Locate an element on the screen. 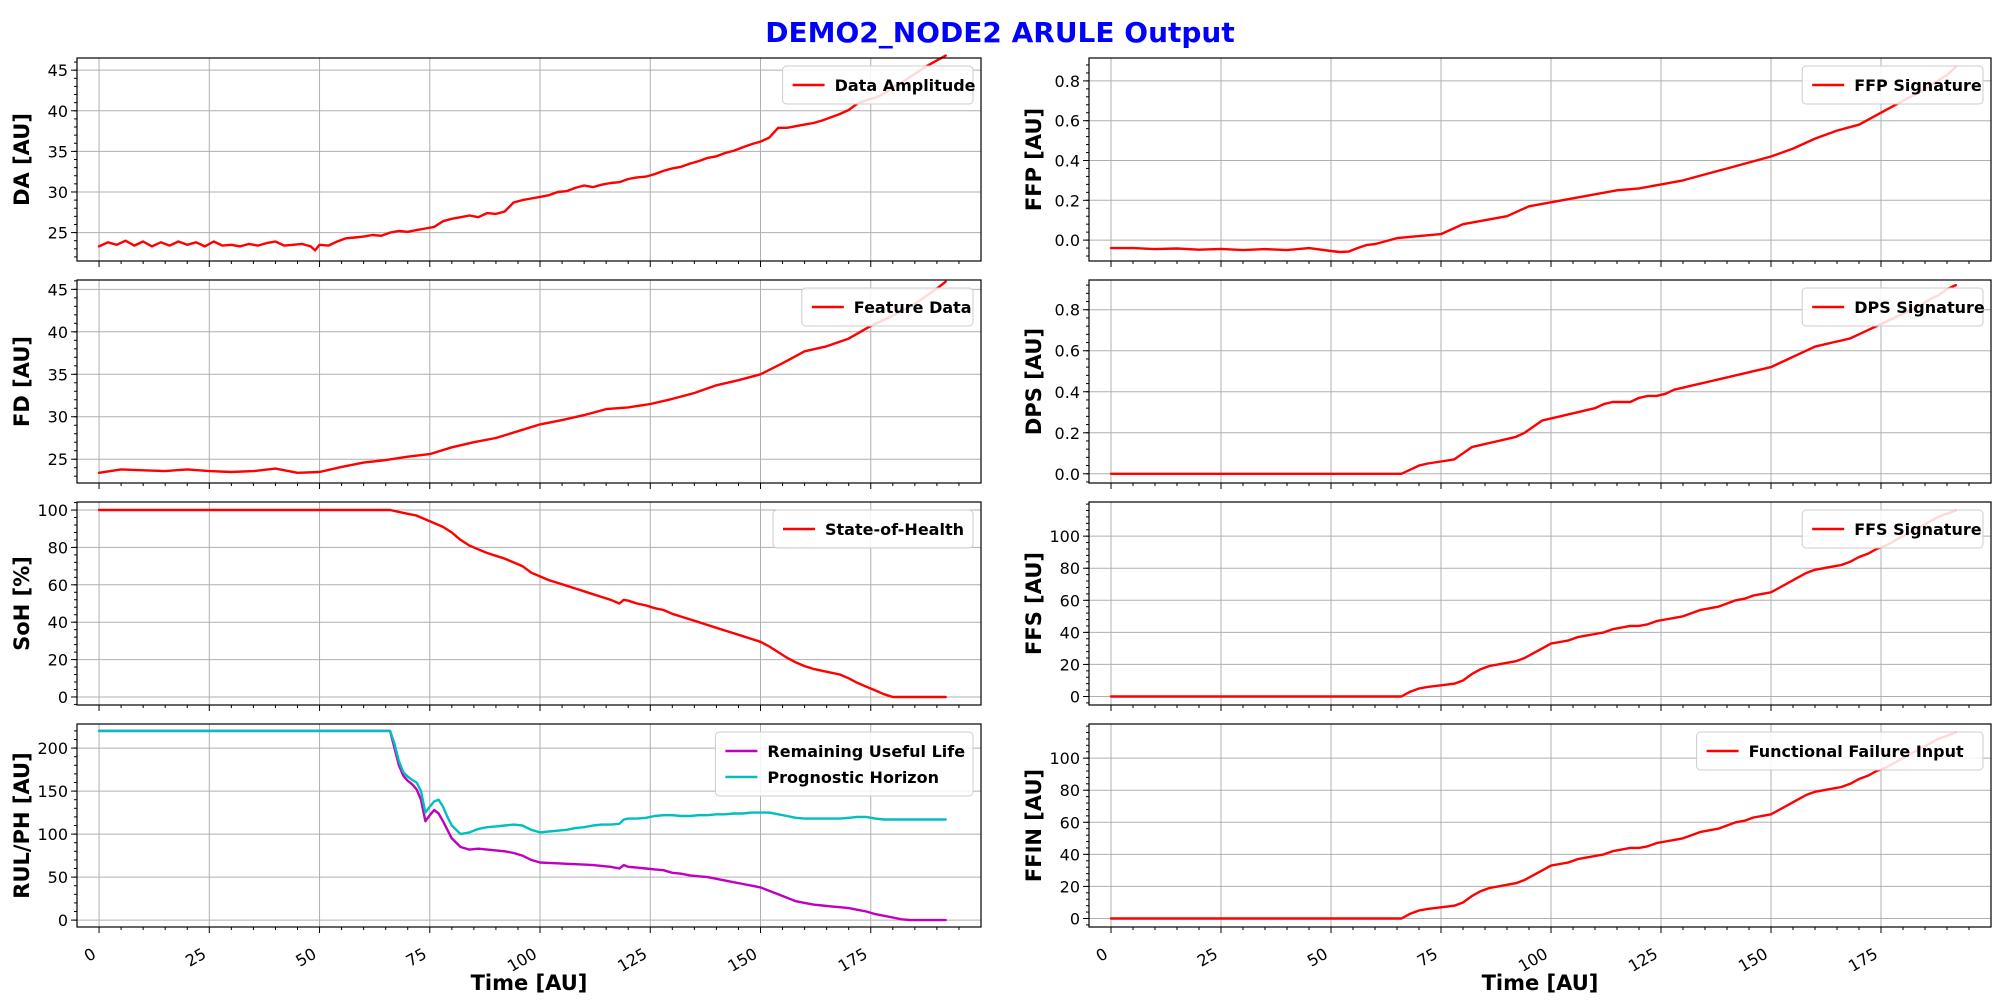 This screenshot has height=1000, width=2000. y-tick-label: 200 is located at coordinates (52, 748).